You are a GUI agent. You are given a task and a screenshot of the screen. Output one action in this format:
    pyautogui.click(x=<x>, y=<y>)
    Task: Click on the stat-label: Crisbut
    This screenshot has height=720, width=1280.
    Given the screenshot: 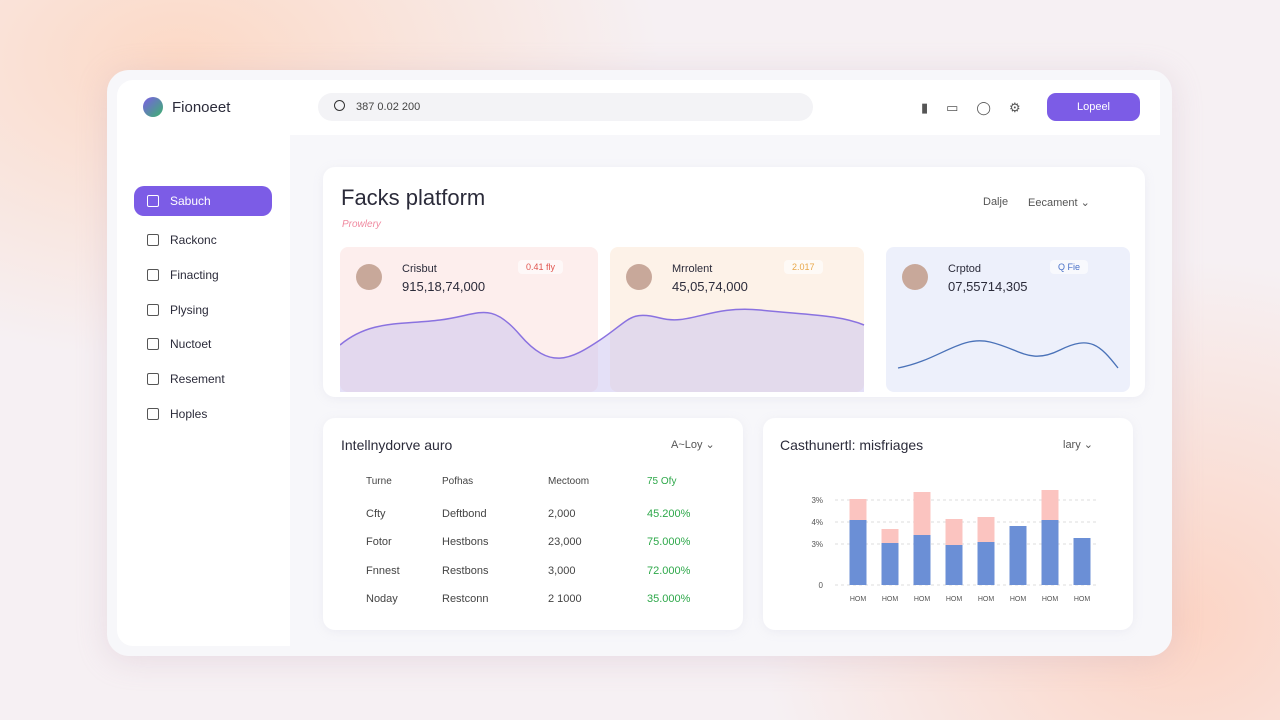 What is the action you would take?
    pyautogui.click(x=419, y=269)
    